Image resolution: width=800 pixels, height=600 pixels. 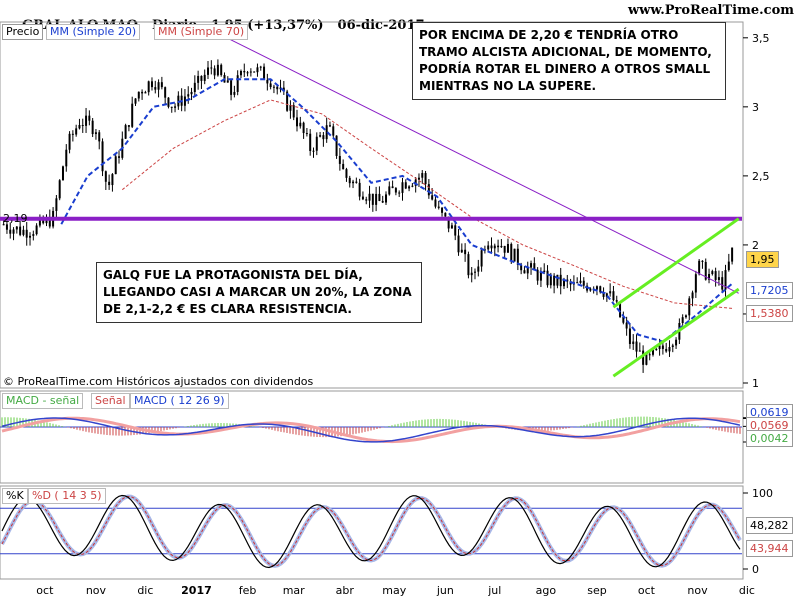 I want to click on price-y-tick-label: 1, so click(x=755, y=383).